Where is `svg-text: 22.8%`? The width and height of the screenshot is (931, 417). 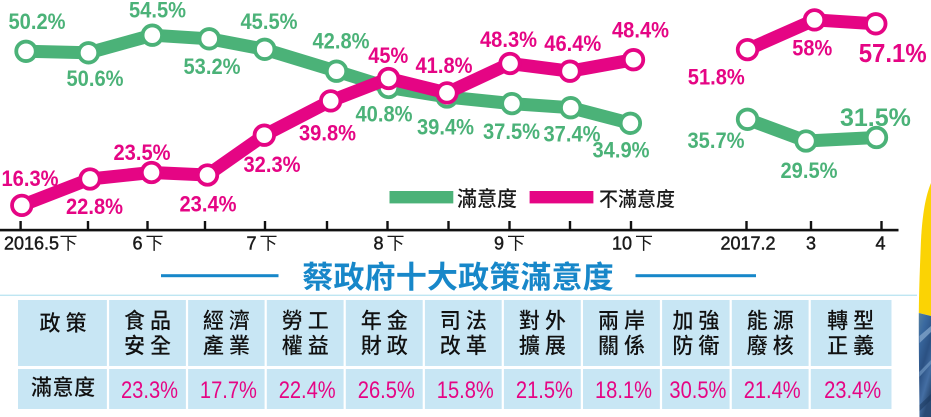 svg-text: 22.8% is located at coordinates (94, 206).